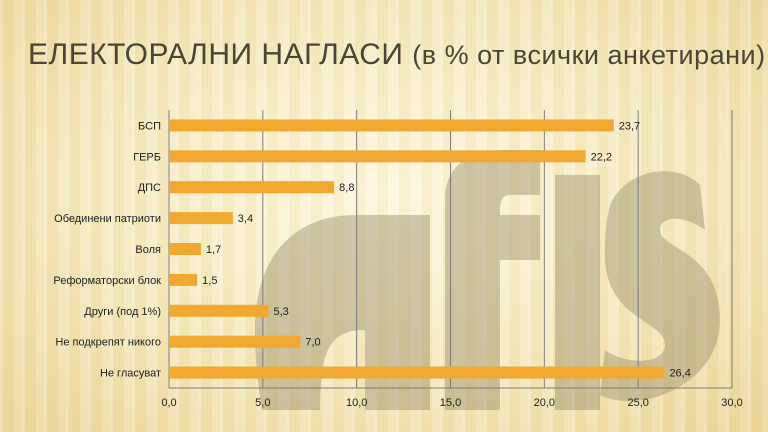 This screenshot has height=432, width=768. Describe the element at coordinates (601, 157) in the screenshot. I see `bar-value-label: 22,2` at that location.